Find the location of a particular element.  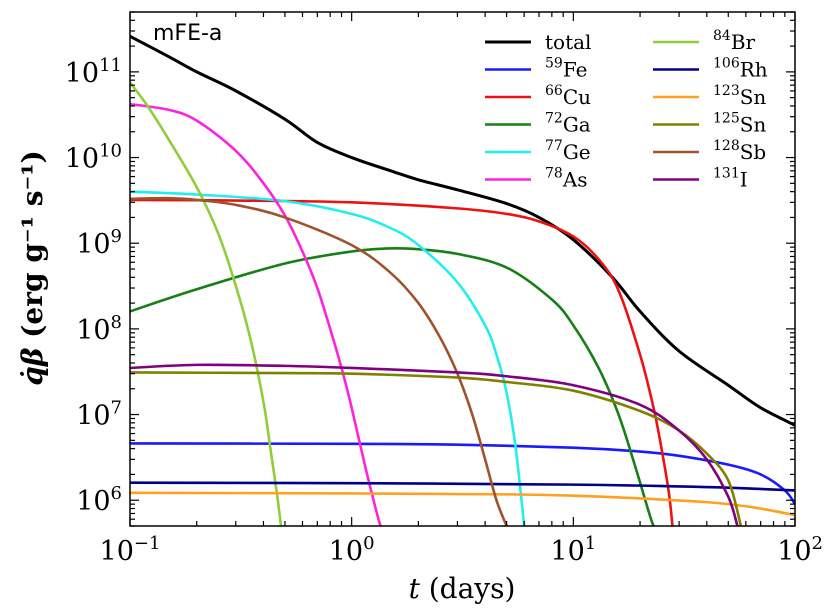

legend-label-128sb: 128Sb is located at coordinates (739, 151).